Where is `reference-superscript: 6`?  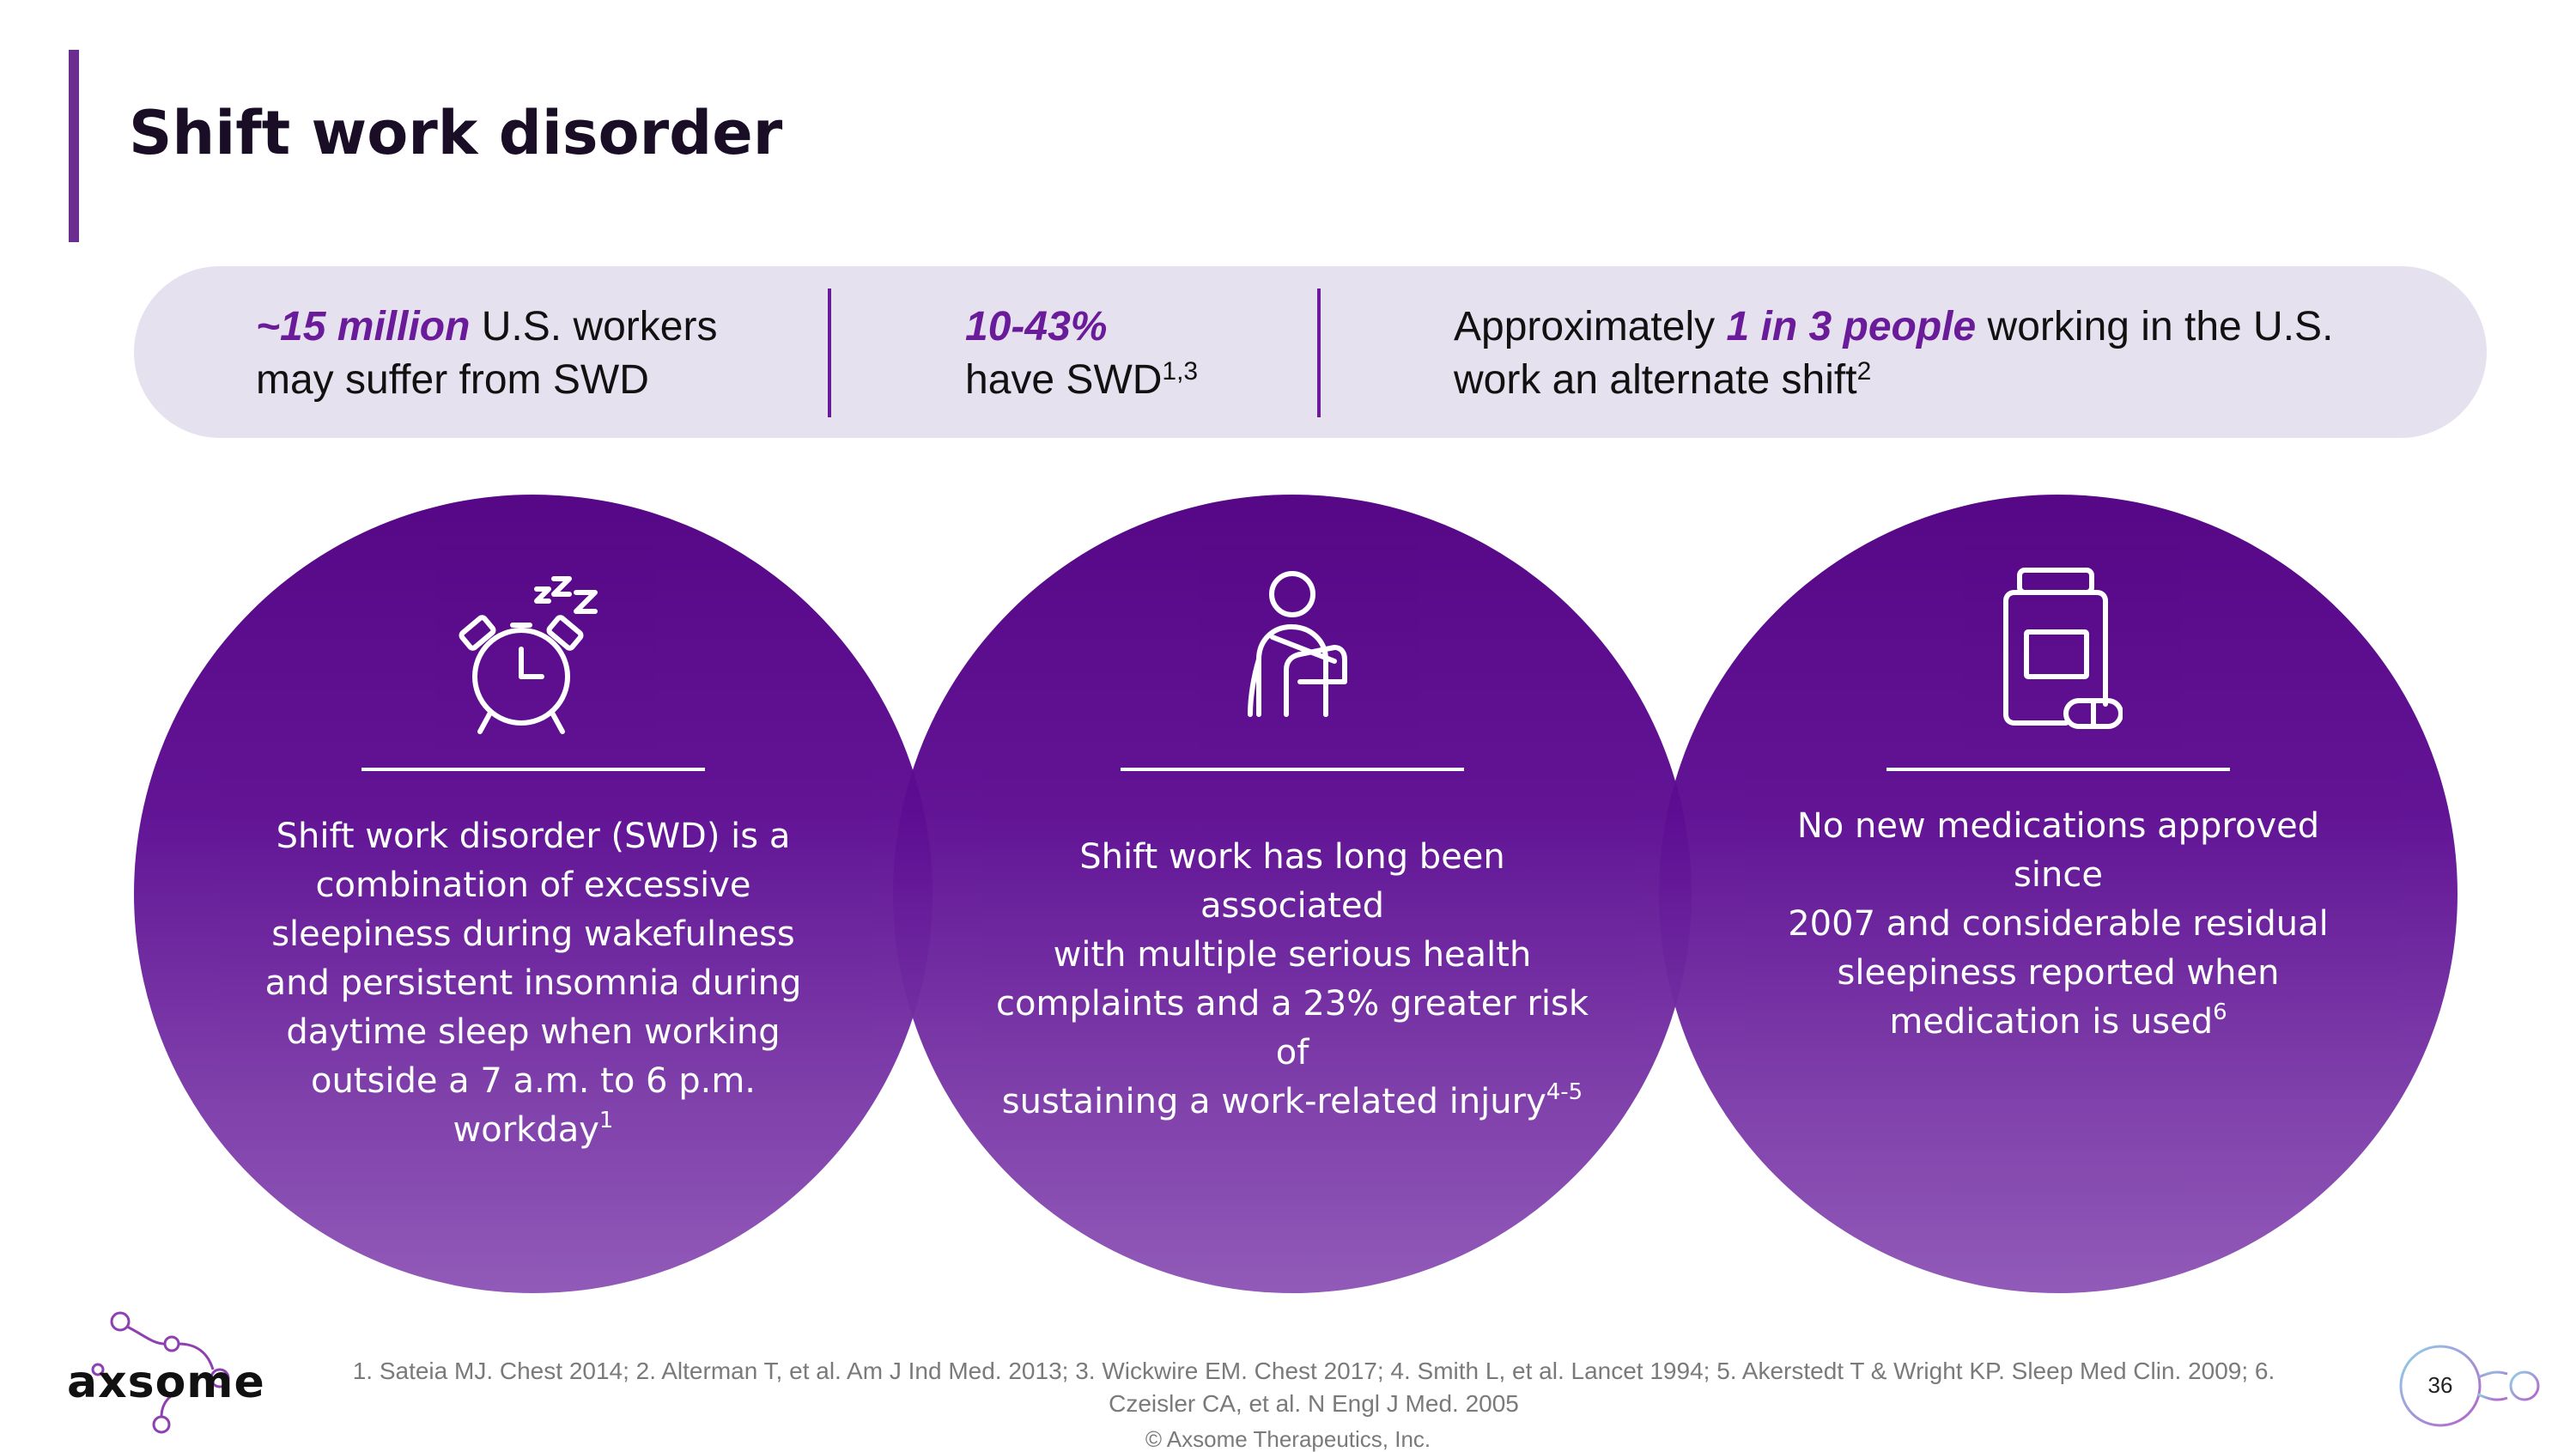
reference-superscript: 6 is located at coordinates (2220, 1012).